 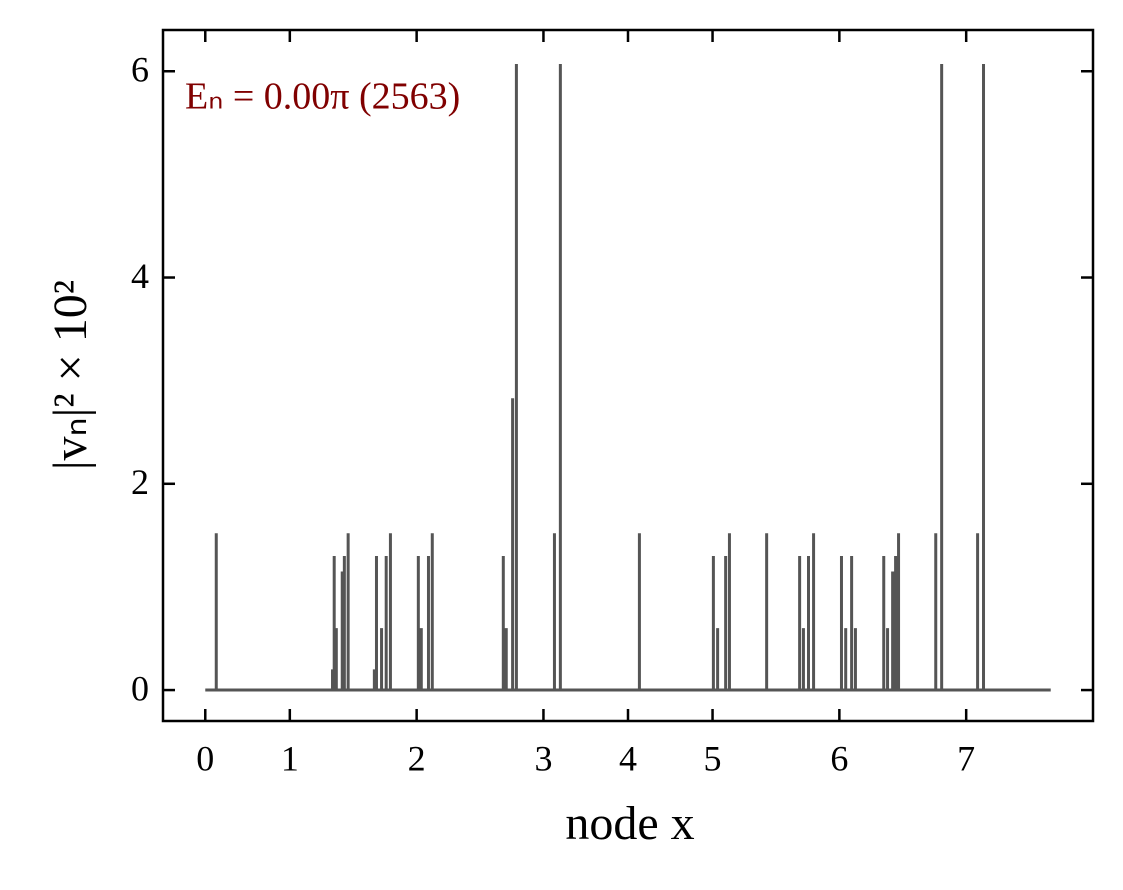 What do you see at coordinates (629, 823) in the screenshot?
I see `x-axis-label: node x` at bounding box center [629, 823].